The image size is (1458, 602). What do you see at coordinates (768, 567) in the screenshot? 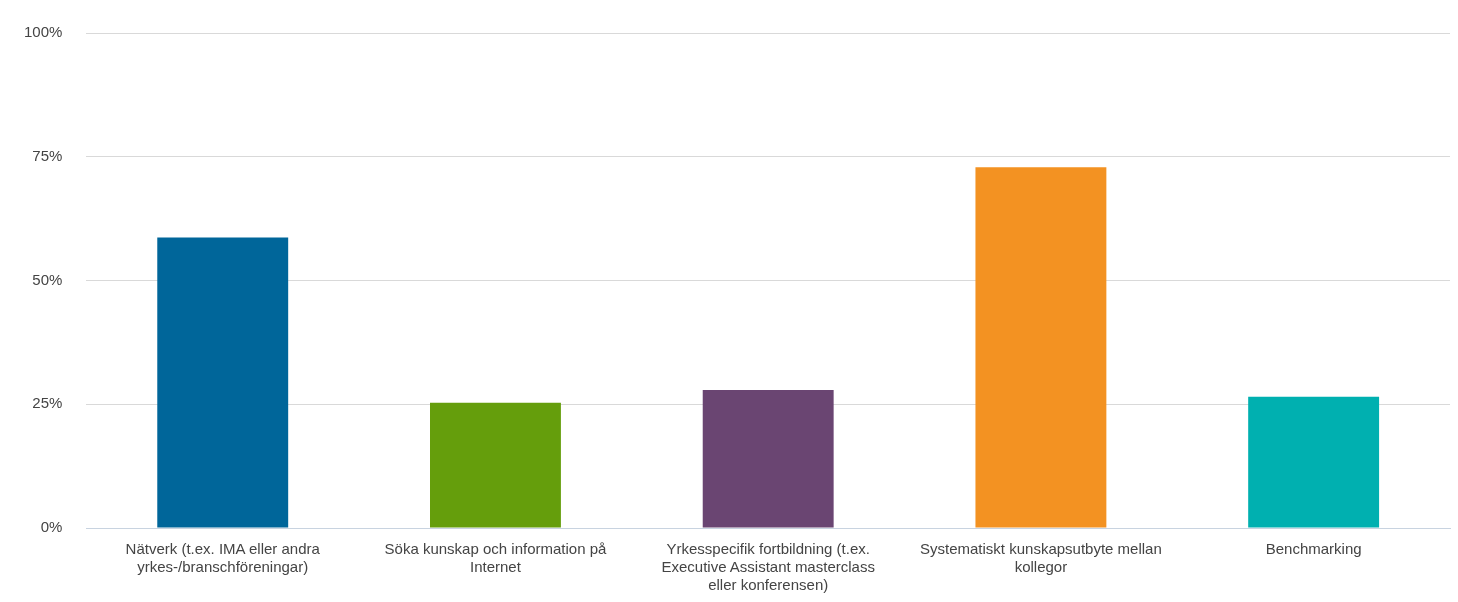
I see `x-tick-label: Yrkesspecifik fortbildning (t.ex. Executive Assistant masterclass eller konferensen)` at bounding box center [768, 567].